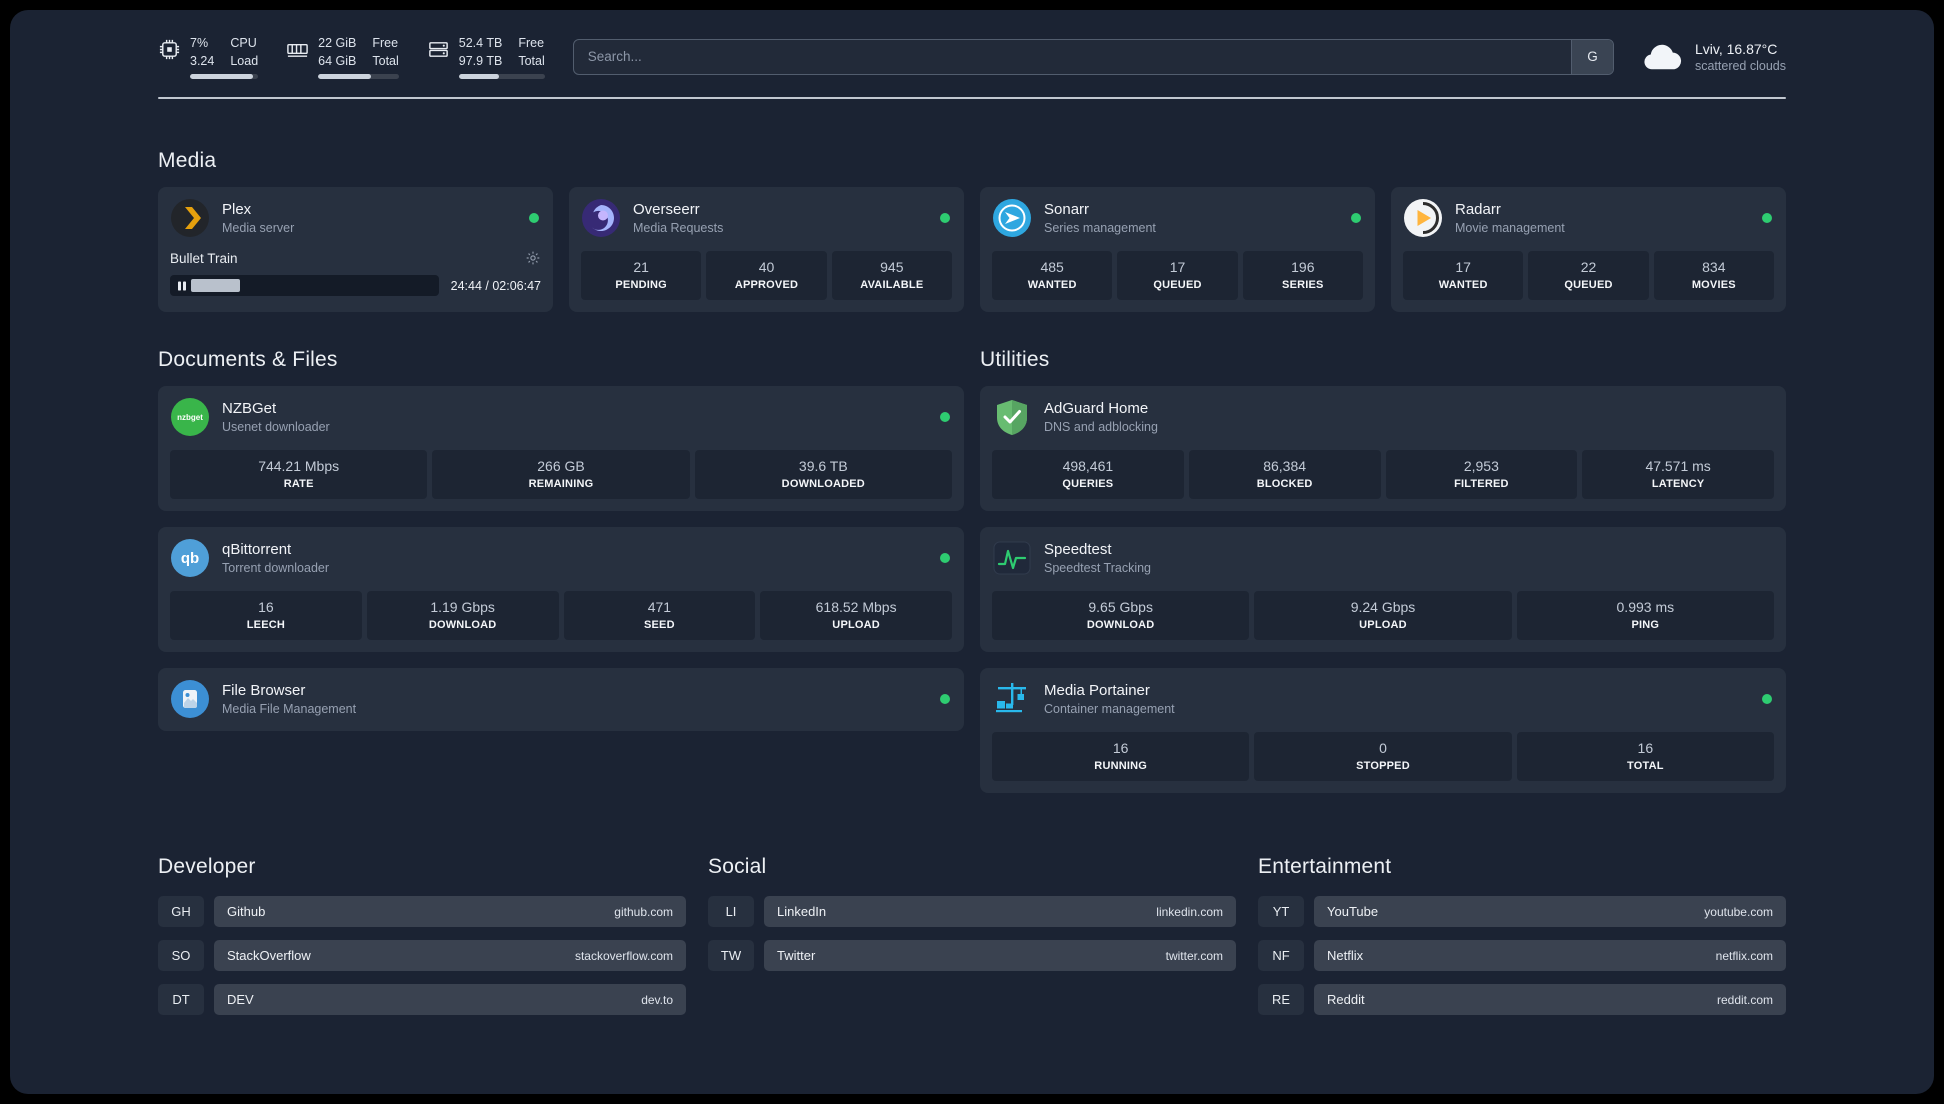 The image size is (1944, 1104). What do you see at coordinates (244, 61) in the screenshot?
I see `cpu-load-label: Load` at bounding box center [244, 61].